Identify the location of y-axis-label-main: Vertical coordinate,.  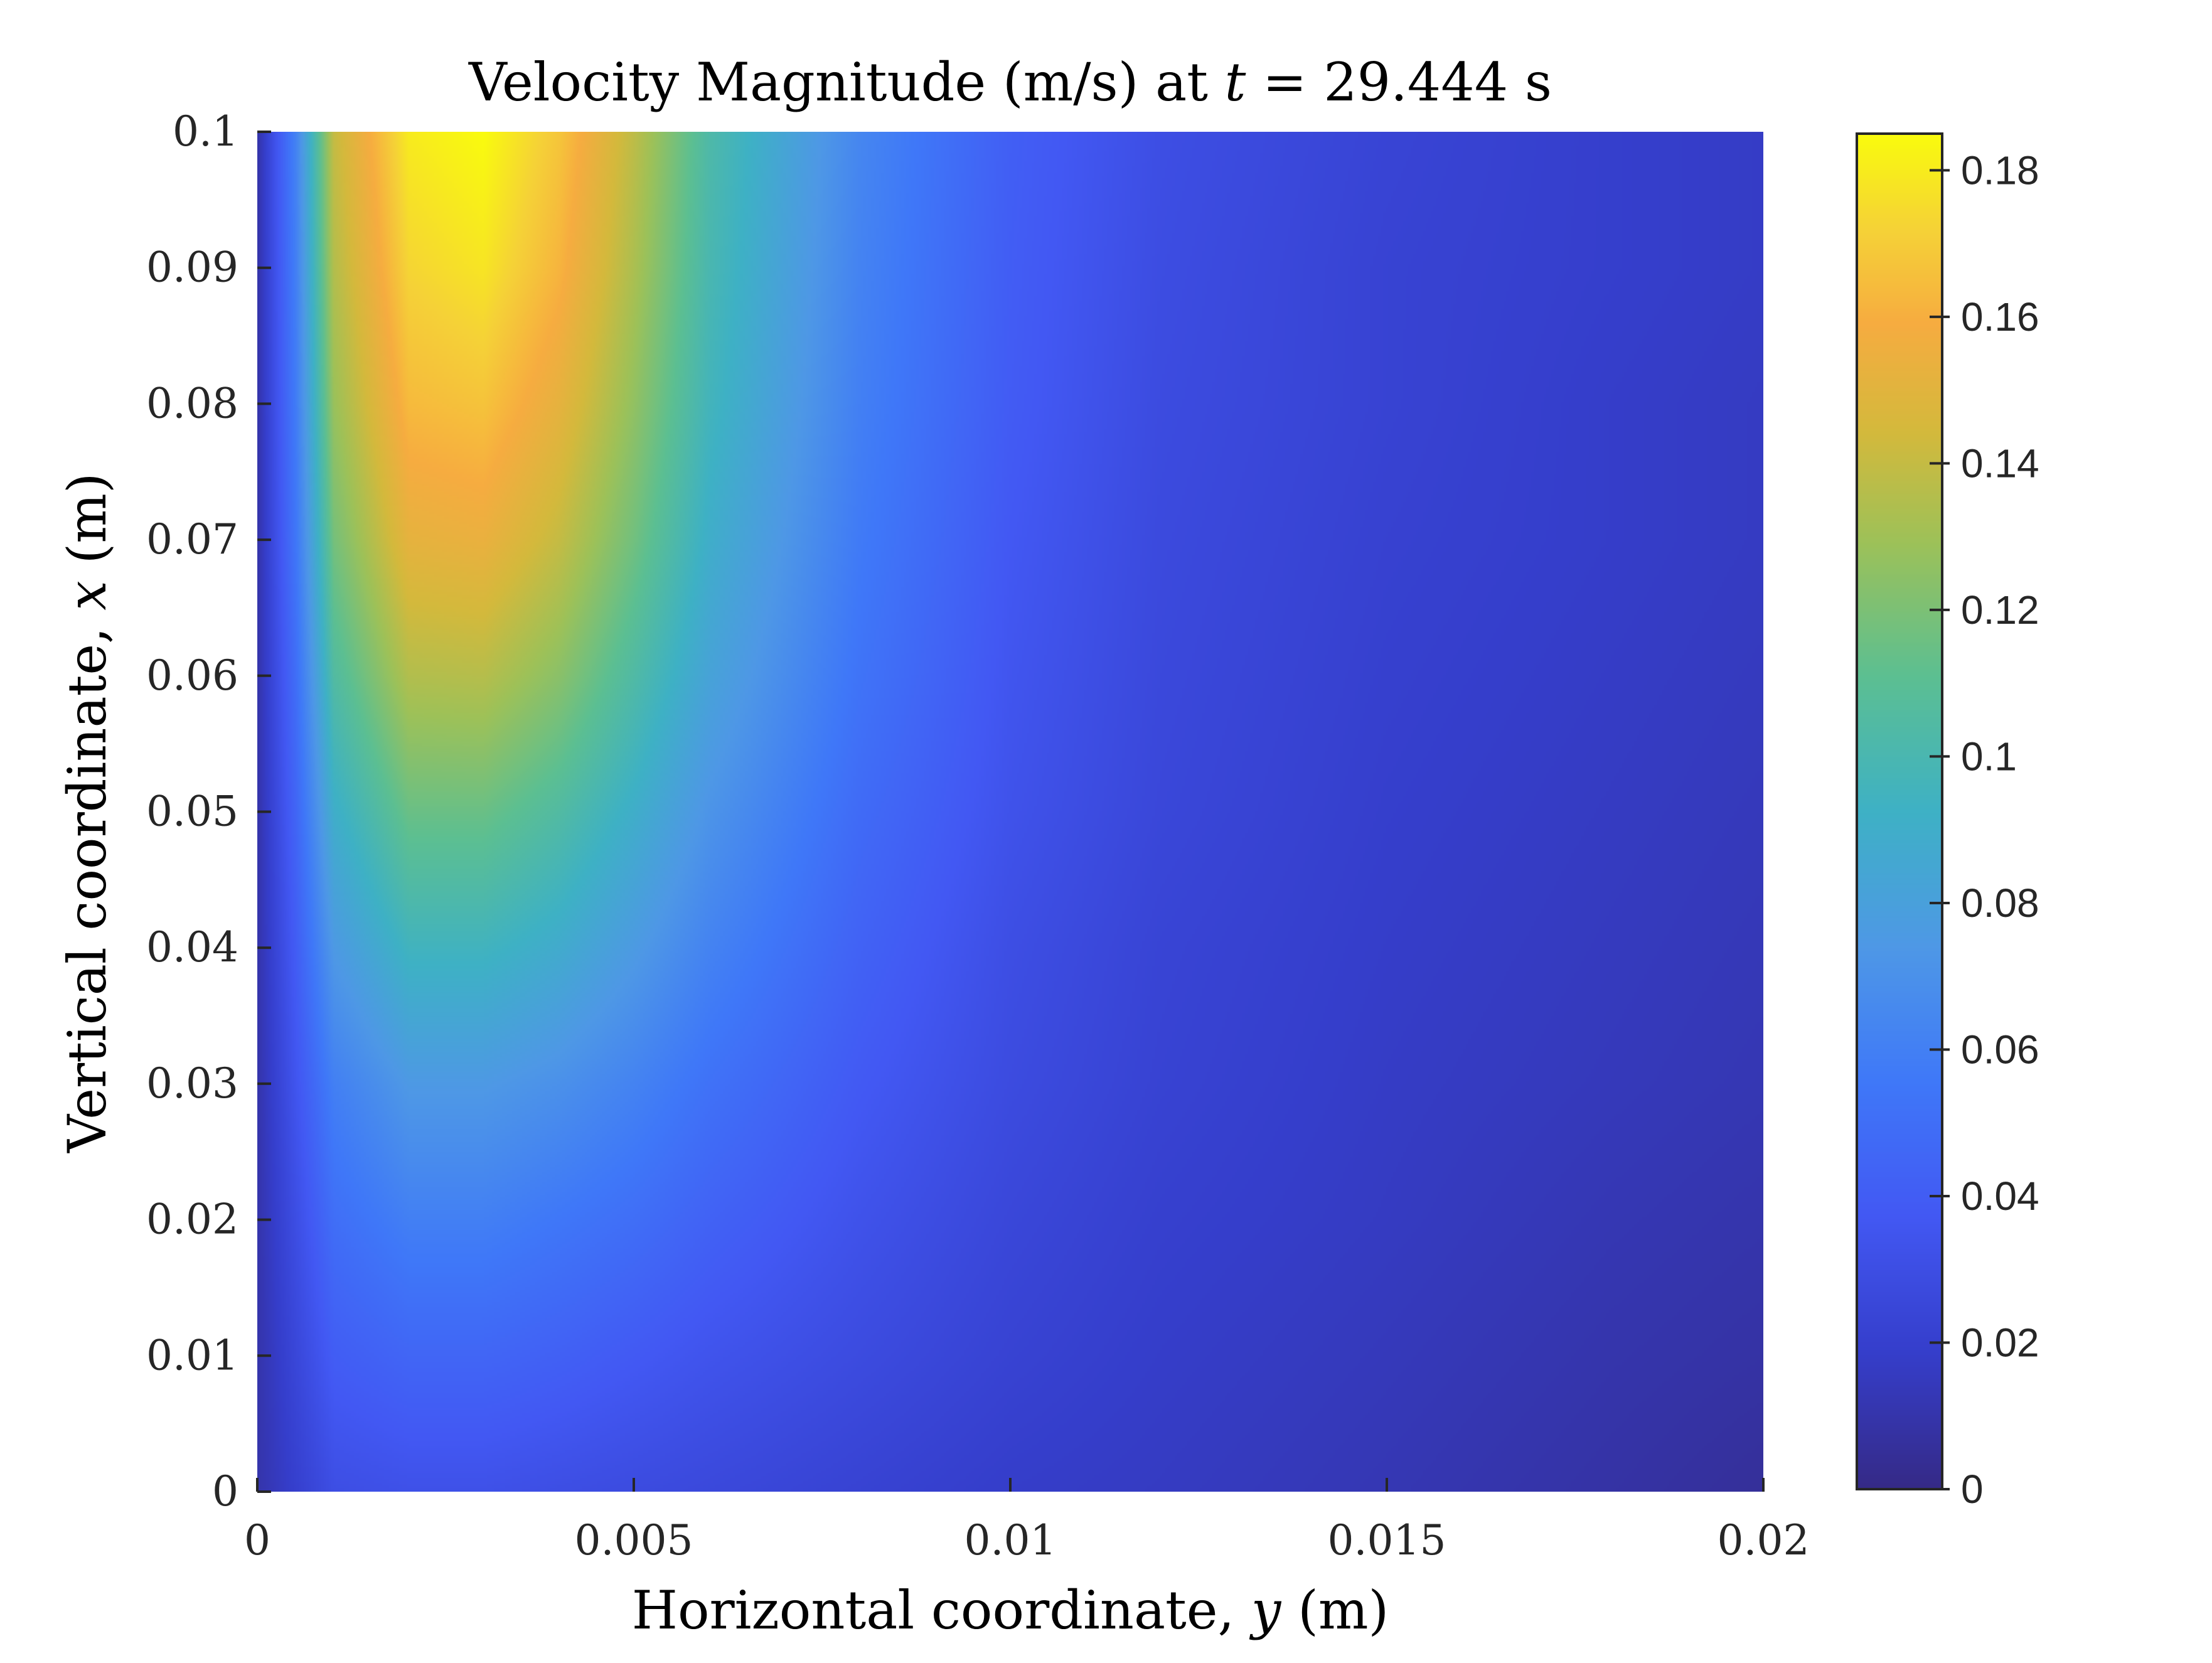
(87, 882).